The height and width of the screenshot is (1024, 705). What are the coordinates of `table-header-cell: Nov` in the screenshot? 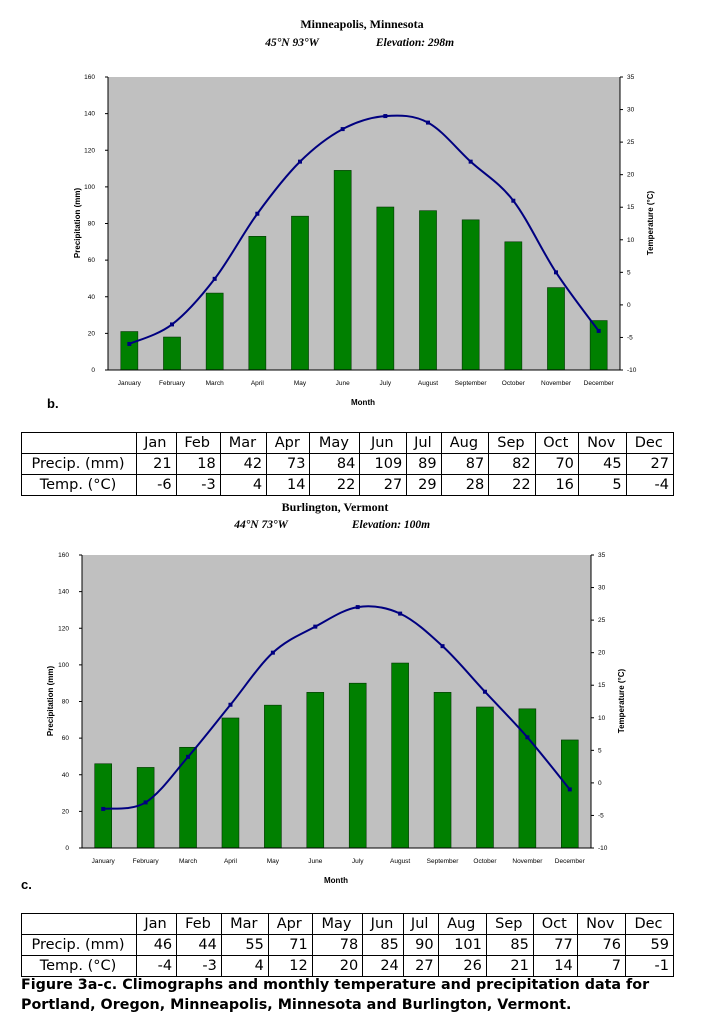 It's located at (602, 443).